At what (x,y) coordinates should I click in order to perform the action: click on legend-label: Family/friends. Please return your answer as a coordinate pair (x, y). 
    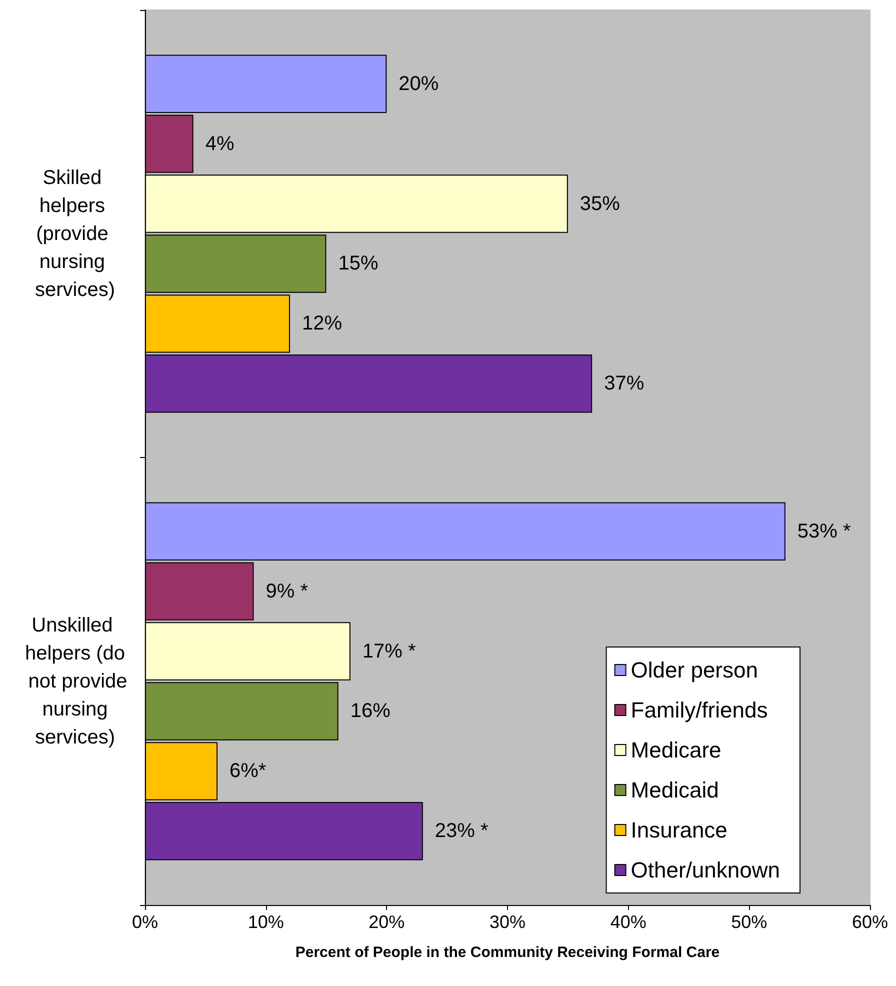
    Looking at the image, I should click on (699, 710).